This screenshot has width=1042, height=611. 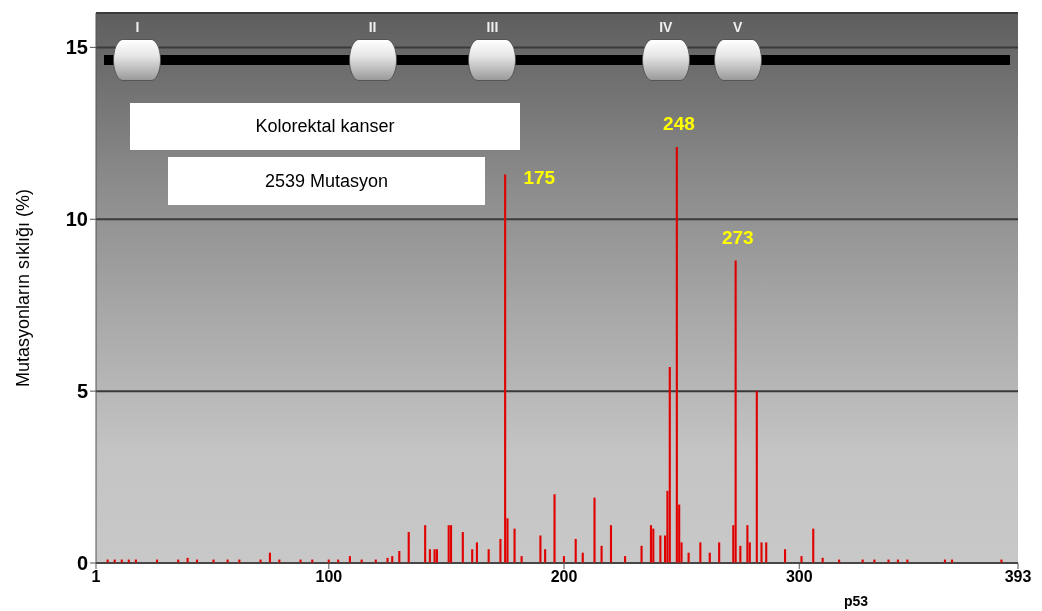 I want to click on label-box: Kolorektal kanser, so click(x=325, y=126).